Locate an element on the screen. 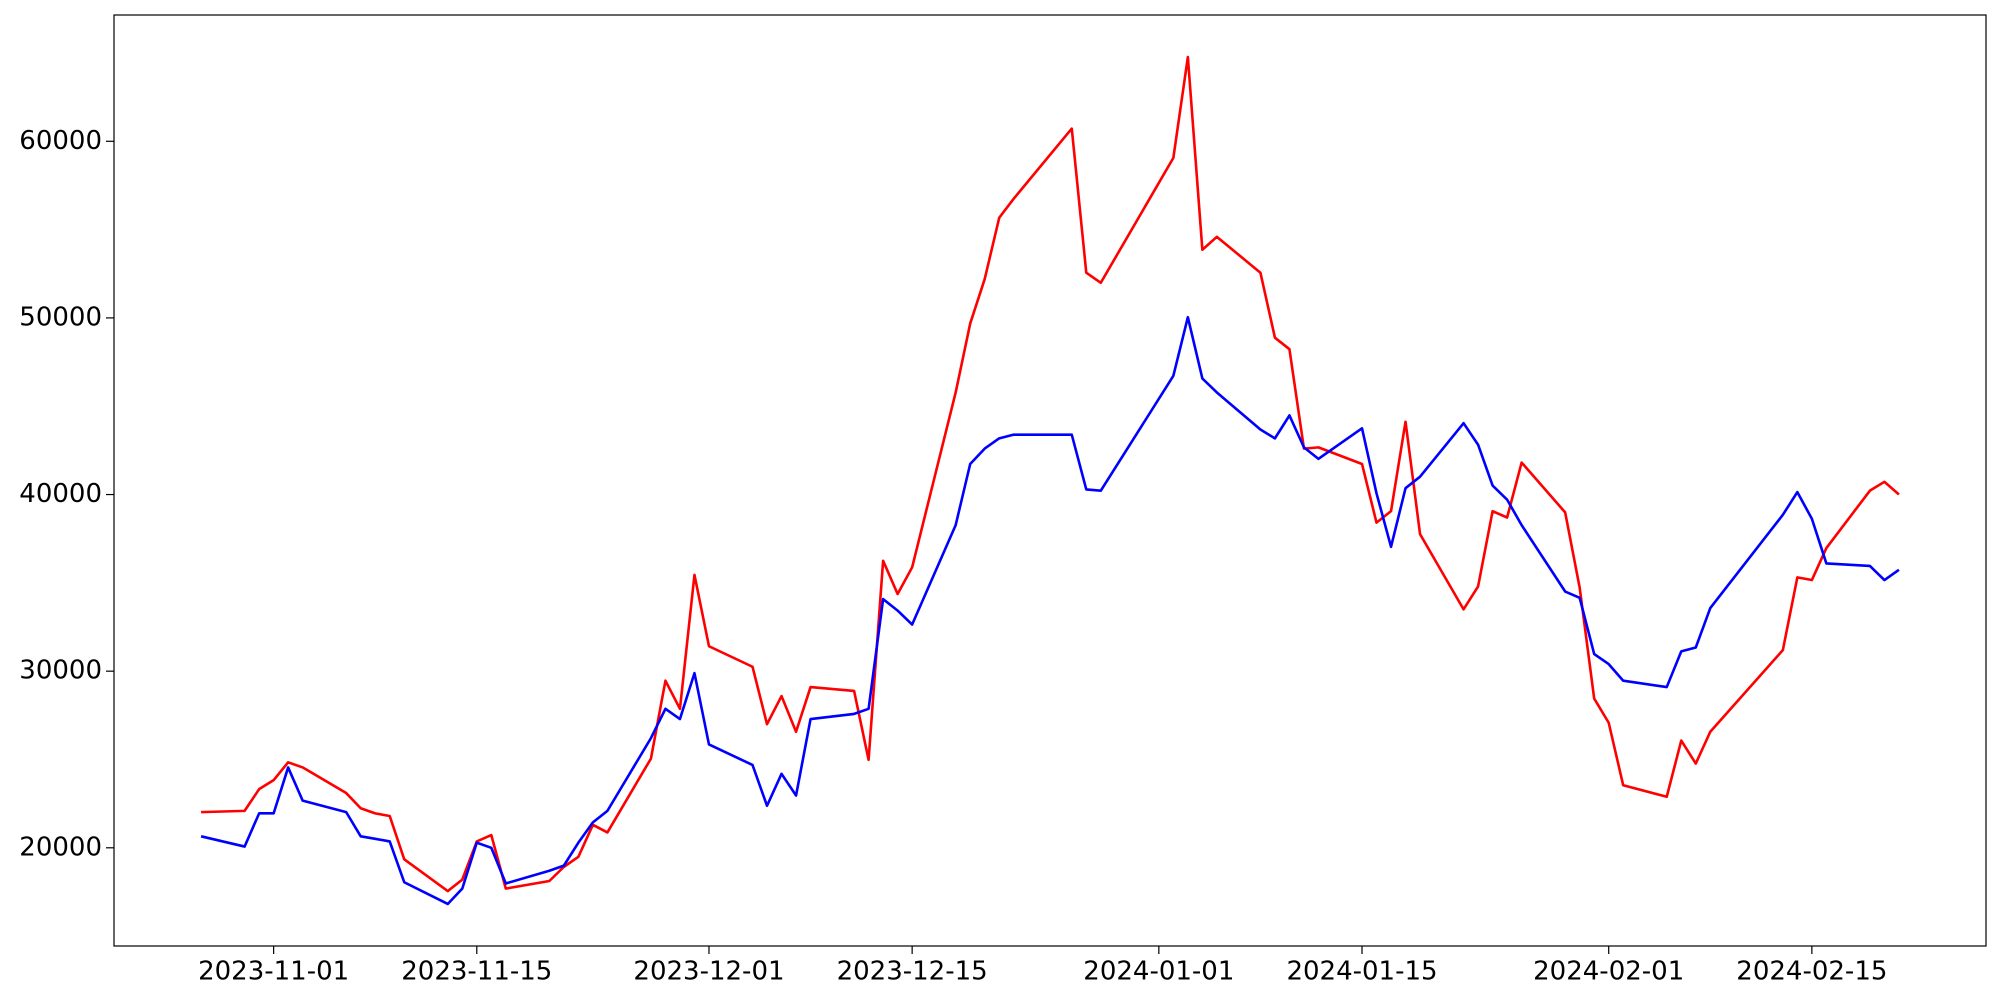 This screenshot has height=1000, width=2000. y-tick-label: 20000 is located at coordinates (60, 847).